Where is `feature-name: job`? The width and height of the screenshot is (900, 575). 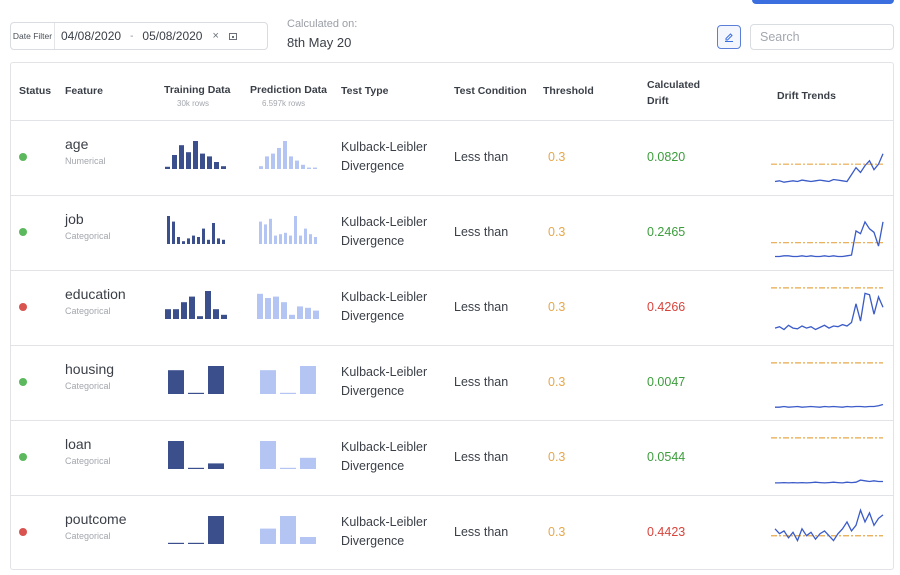
feature-name: job is located at coordinates (74, 219).